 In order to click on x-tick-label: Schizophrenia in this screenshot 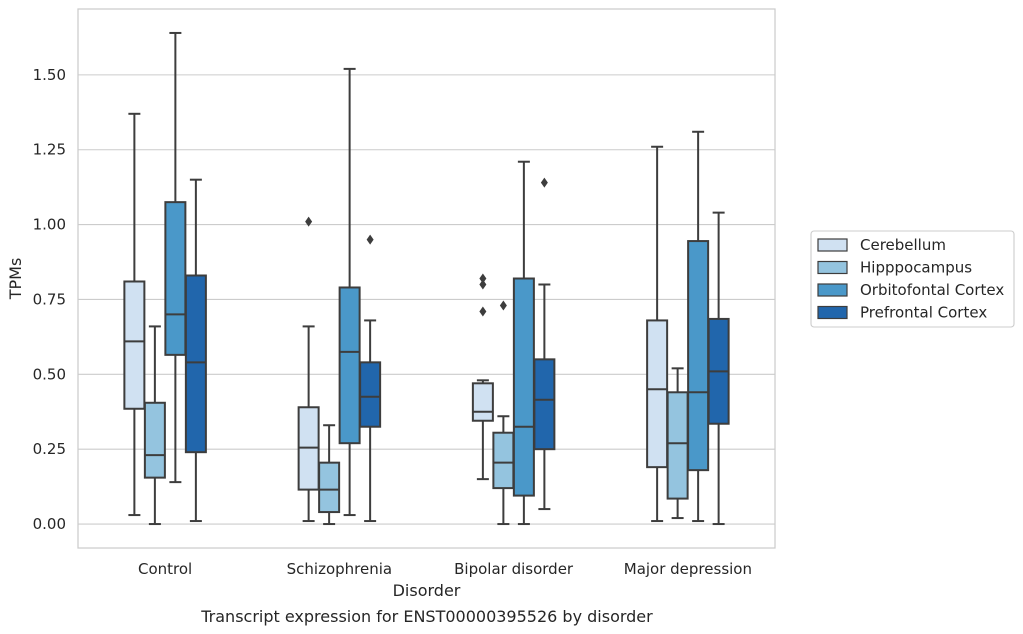, I will do `click(339, 569)`.